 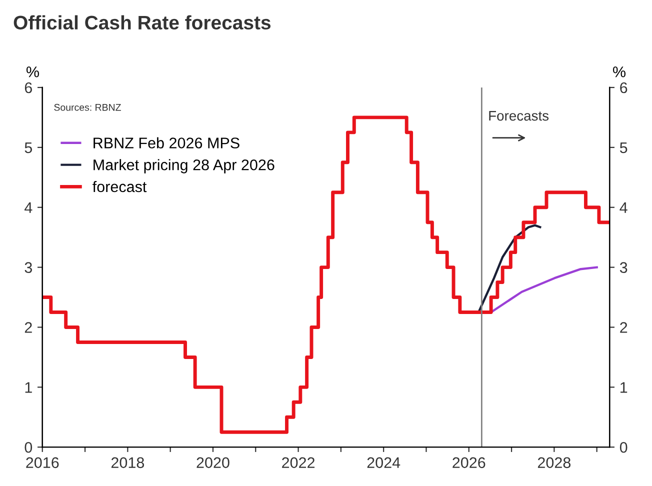 I want to click on y2-tick-label: 2, so click(x=624, y=327).